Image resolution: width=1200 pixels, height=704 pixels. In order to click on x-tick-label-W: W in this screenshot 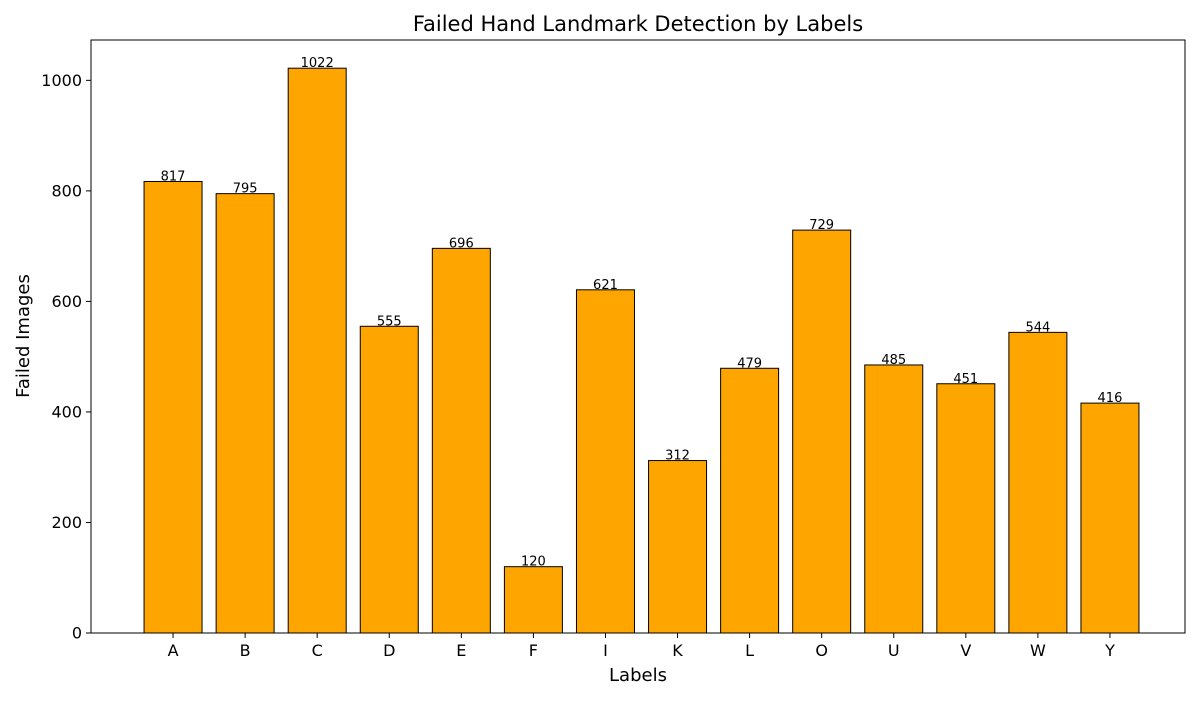, I will do `click(1038, 650)`.